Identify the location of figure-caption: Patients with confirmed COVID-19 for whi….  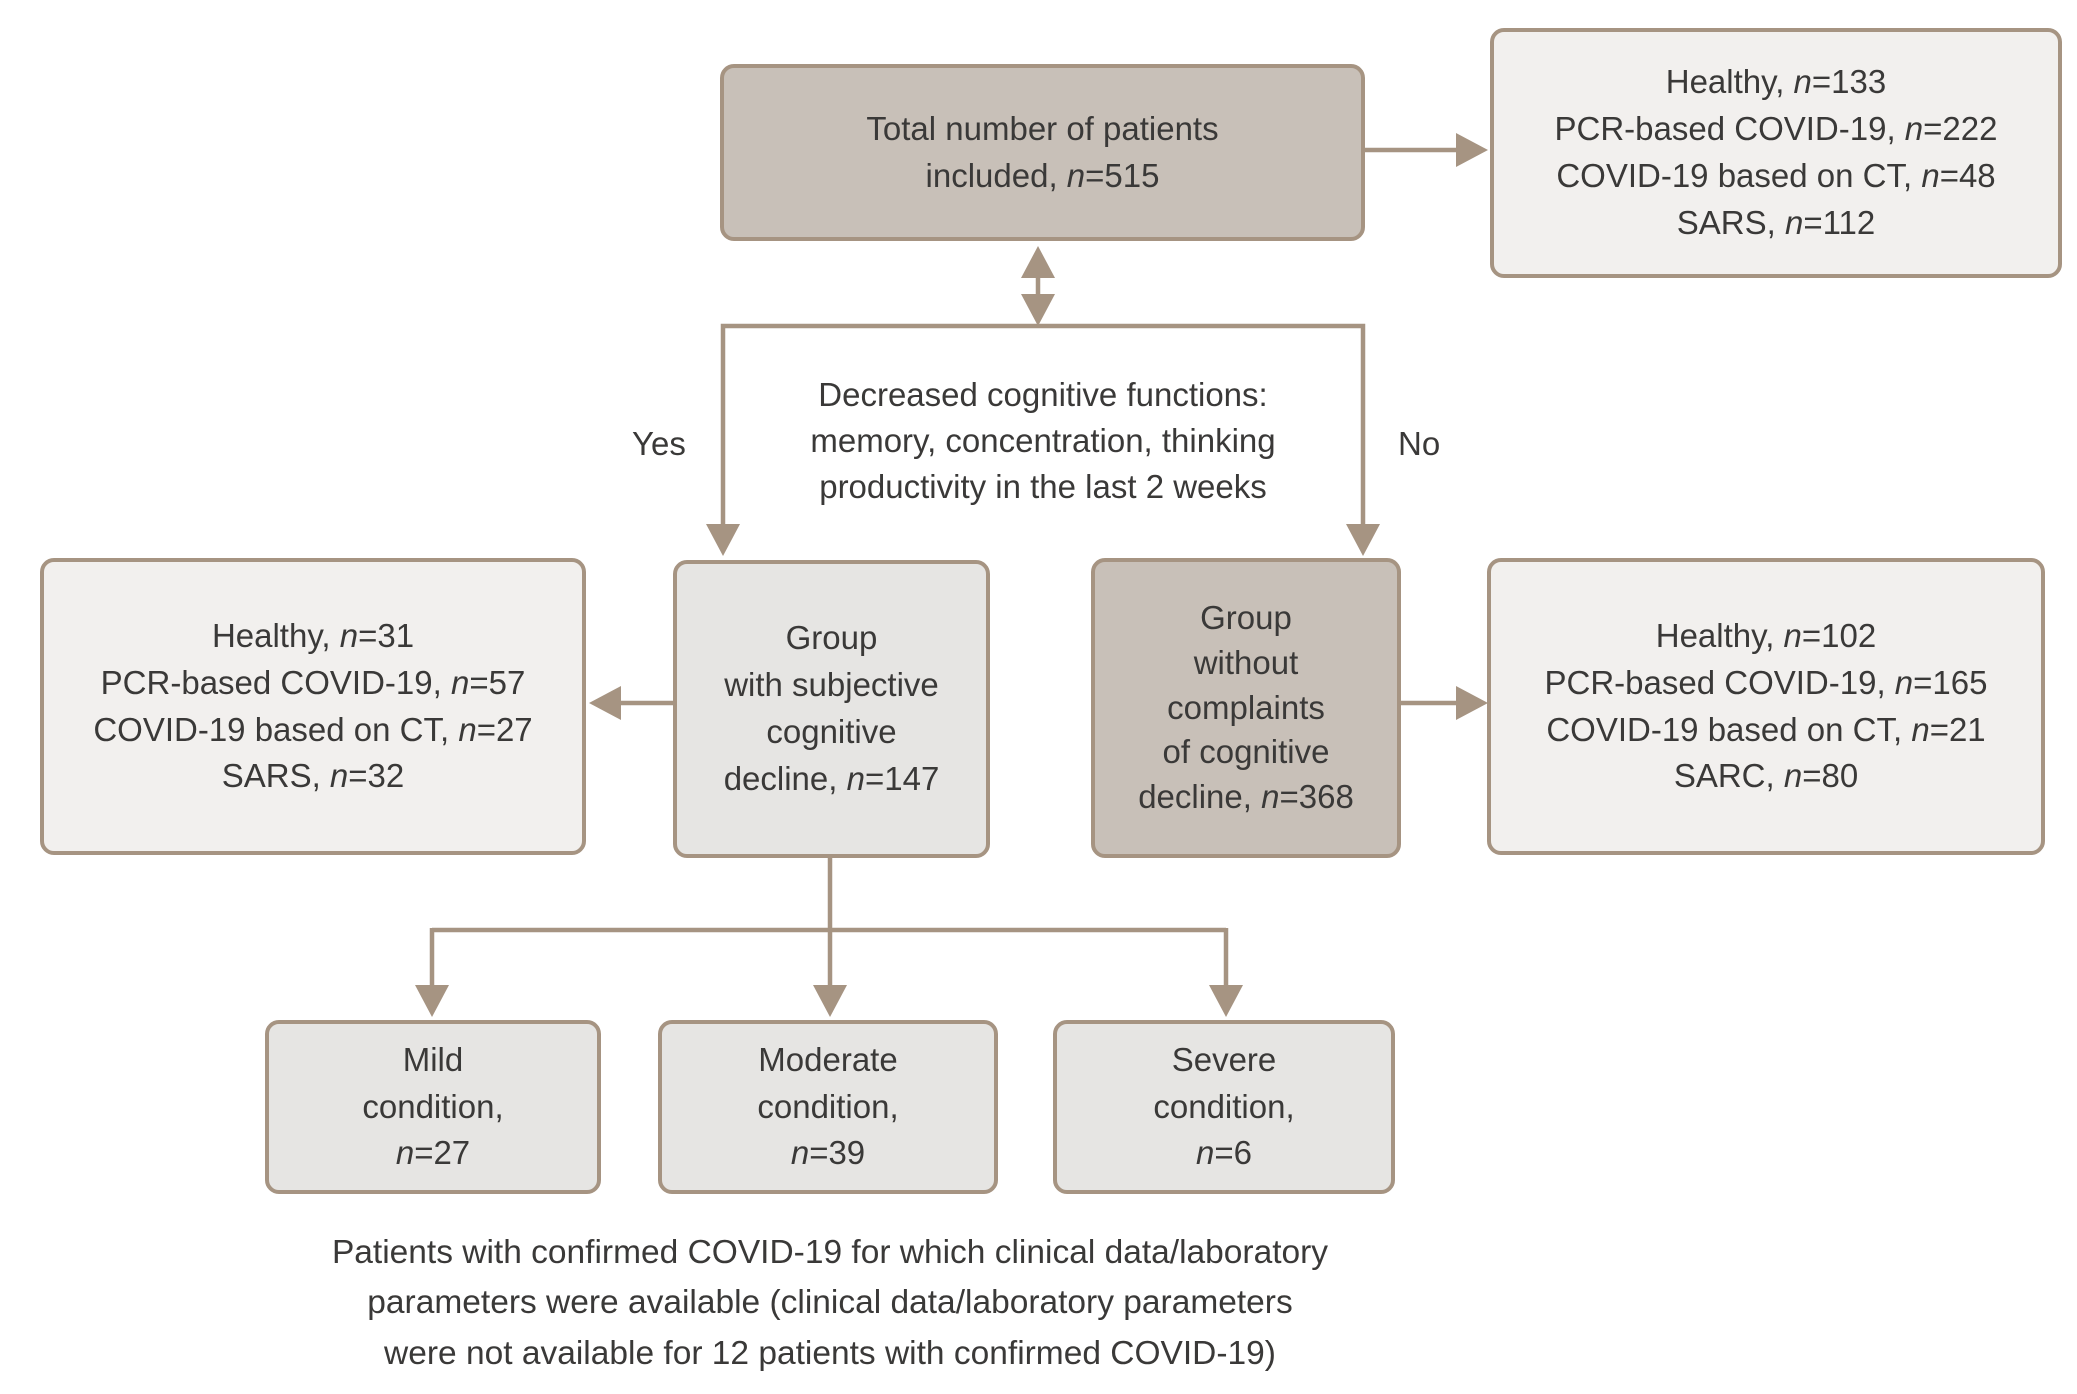
(830, 1303).